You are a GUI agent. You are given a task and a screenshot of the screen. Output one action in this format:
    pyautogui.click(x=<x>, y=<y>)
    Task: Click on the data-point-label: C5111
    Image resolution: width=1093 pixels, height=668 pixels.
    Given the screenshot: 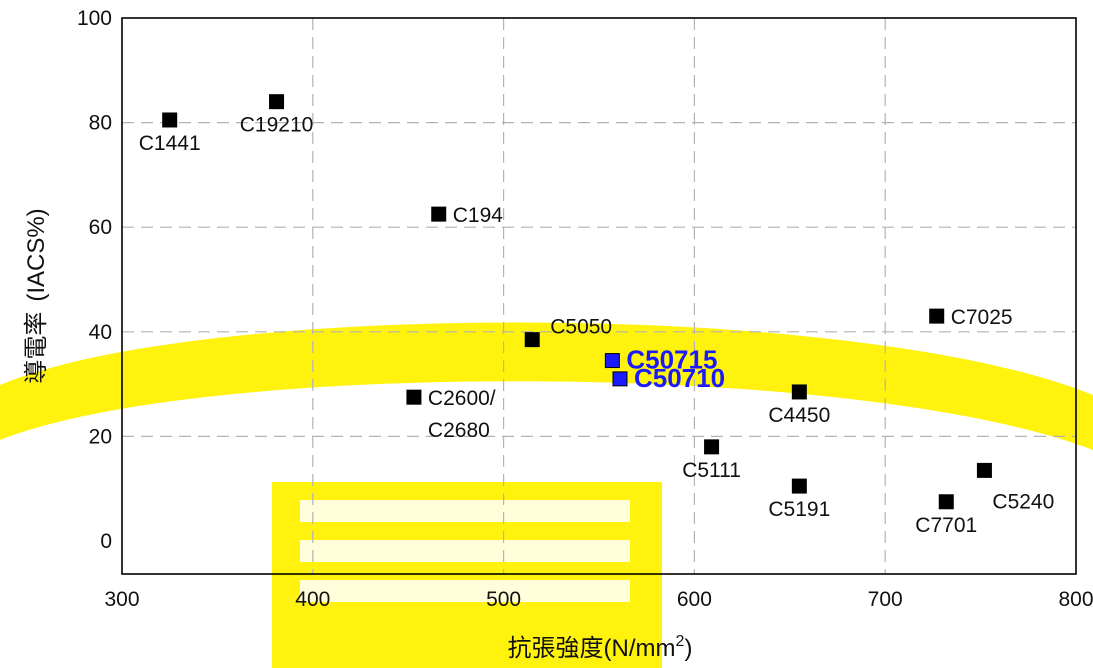 What is the action you would take?
    pyautogui.click(x=711, y=470)
    